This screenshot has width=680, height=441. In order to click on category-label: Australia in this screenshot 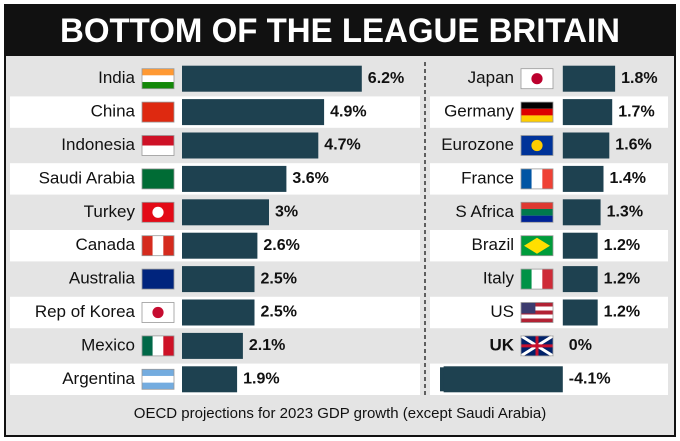, I will do `click(102, 278)`.